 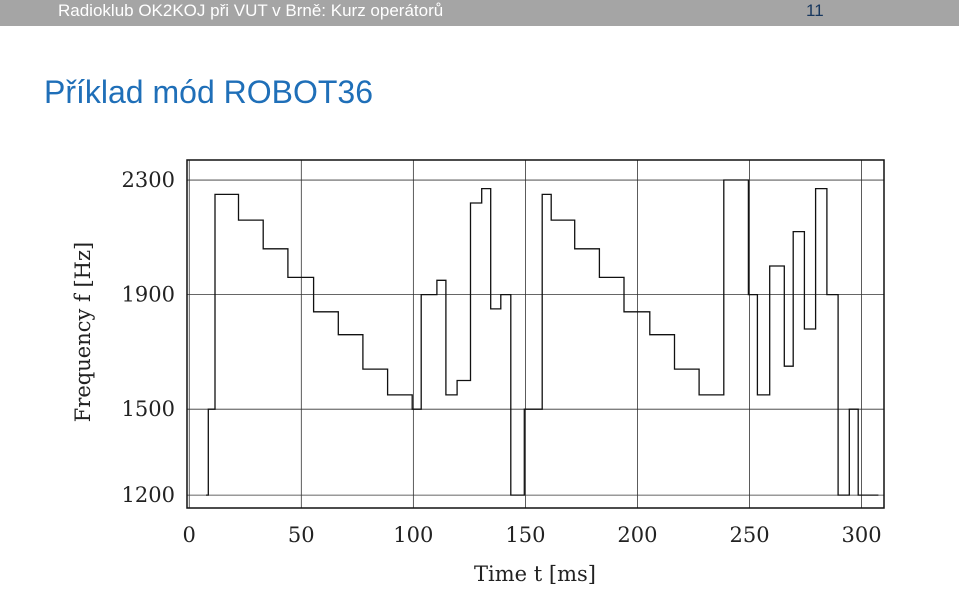 I want to click on x-tick-label: 150, so click(x=525, y=535).